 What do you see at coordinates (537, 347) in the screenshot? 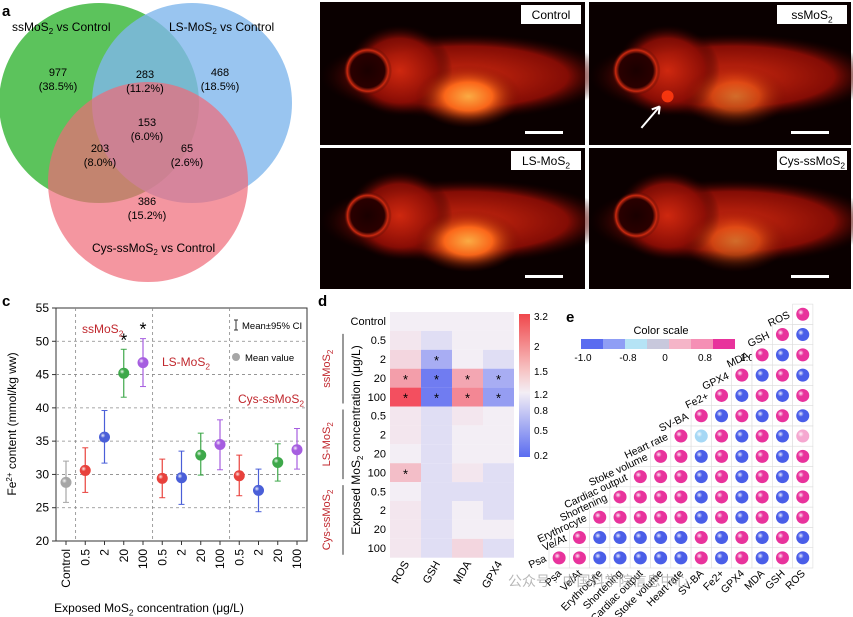
I see `colorbar-tick: 2` at bounding box center [537, 347].